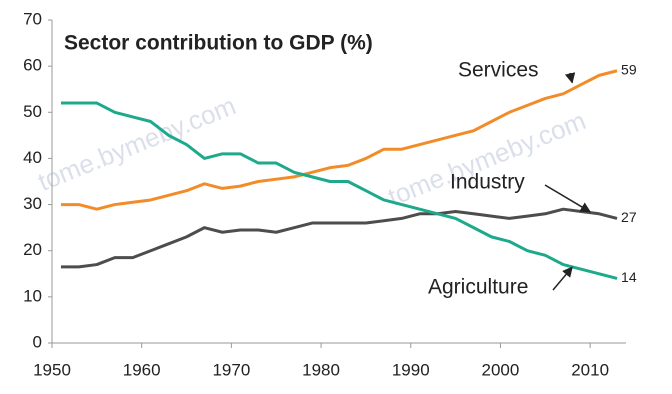 This screenshot has height=394, width=672. Describe the element at coordinates (590, 369) in the screenshot. I see `x-tick-label: 2010` at that location.